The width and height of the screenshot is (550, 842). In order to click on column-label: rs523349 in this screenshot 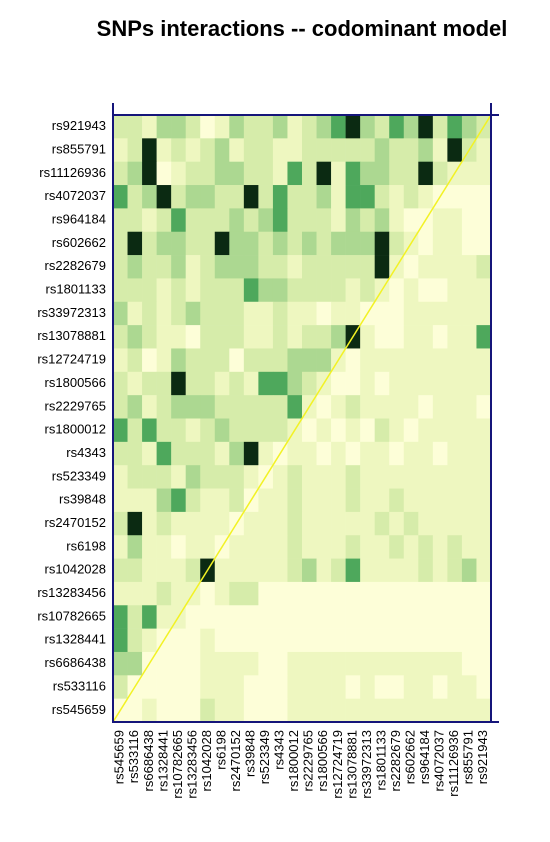, I will do `click(264, 757)`.